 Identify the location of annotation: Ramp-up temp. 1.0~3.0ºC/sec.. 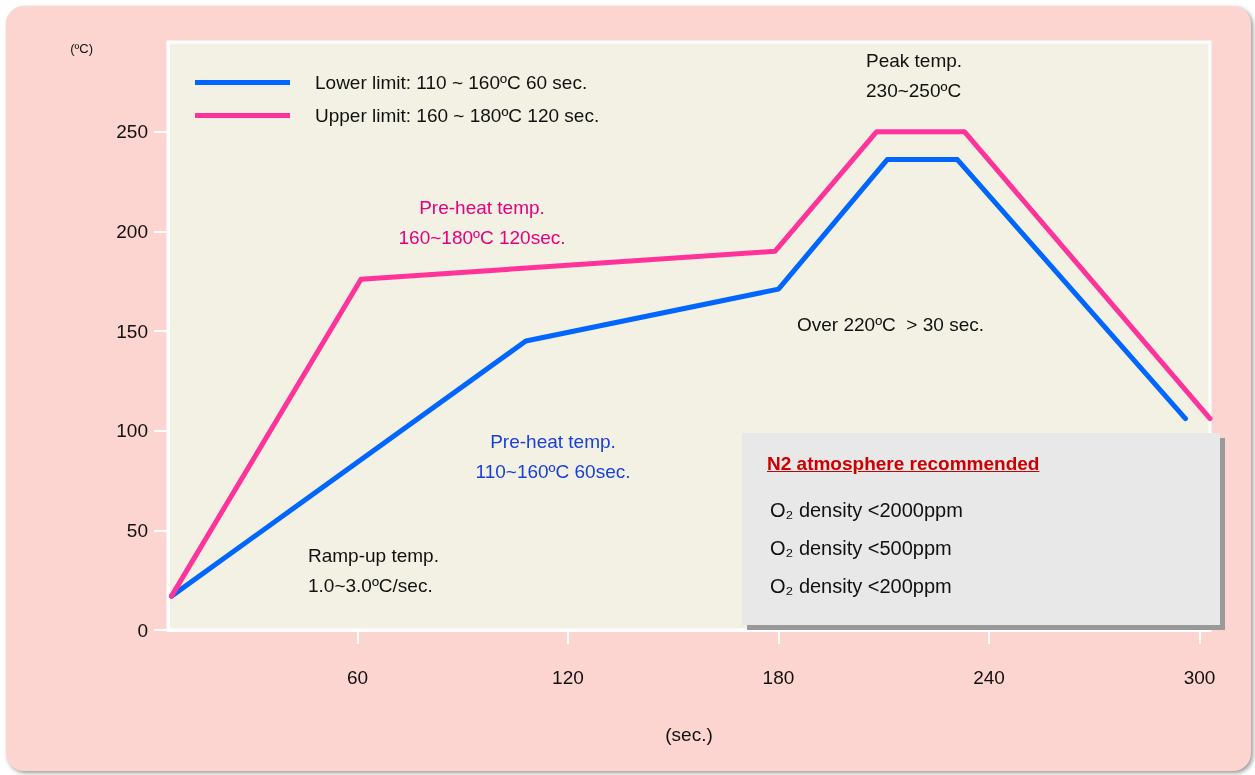
(373, 570).